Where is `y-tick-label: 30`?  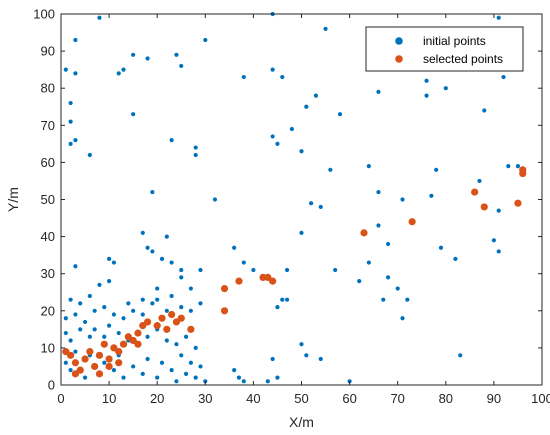 y-tick-label: 30 is located at coordinates (48, 273).